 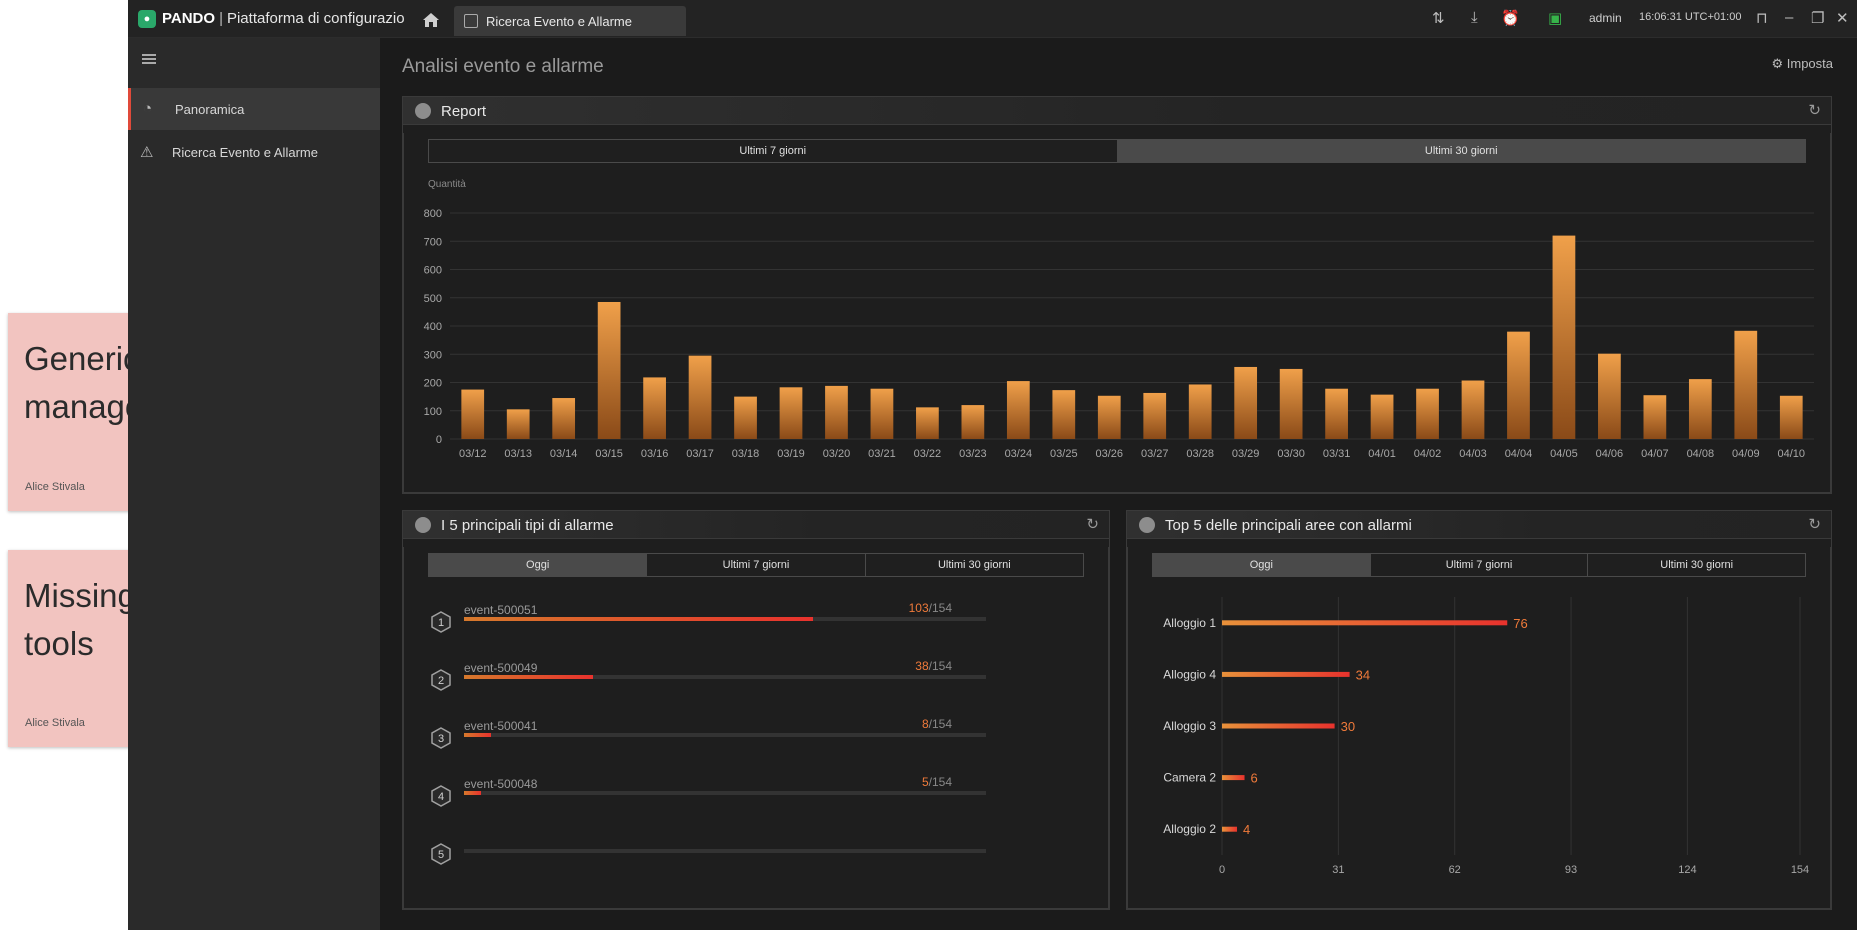 I want to click on sidebar-item-label: Panoramica, so click(x=210, y=109).